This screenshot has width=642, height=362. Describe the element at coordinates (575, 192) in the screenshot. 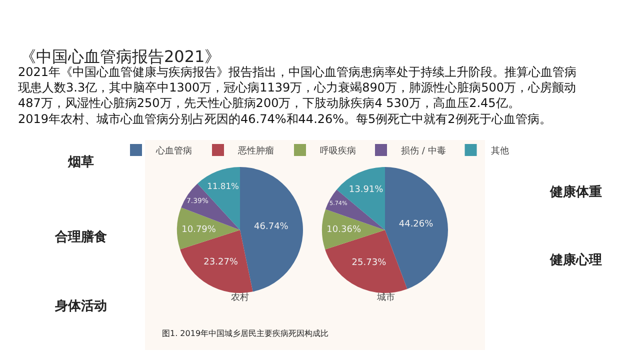

I see `text: 健康体重` at that location.